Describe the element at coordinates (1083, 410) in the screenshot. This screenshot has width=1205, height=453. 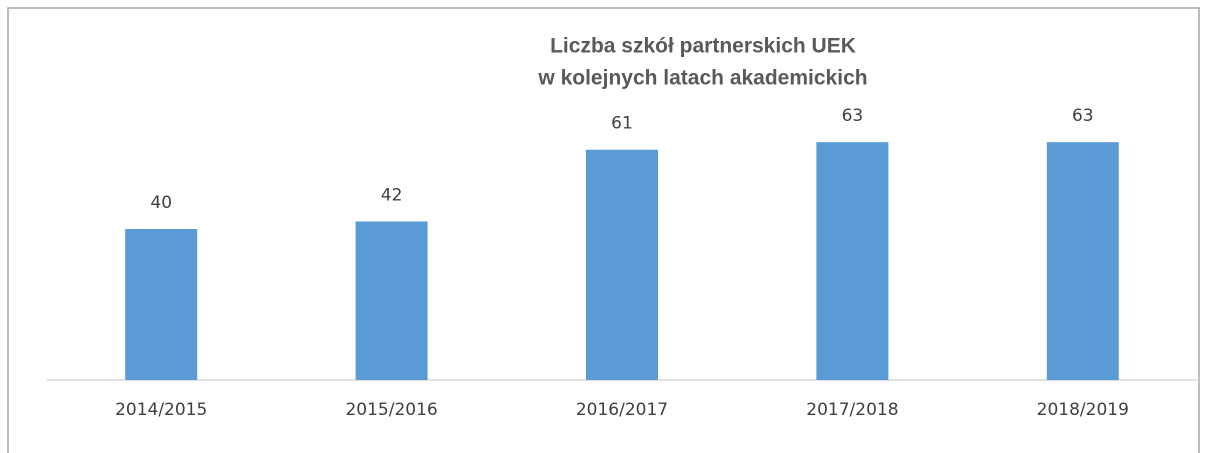
I see `x-tick-label: 2018/2019` at that location.